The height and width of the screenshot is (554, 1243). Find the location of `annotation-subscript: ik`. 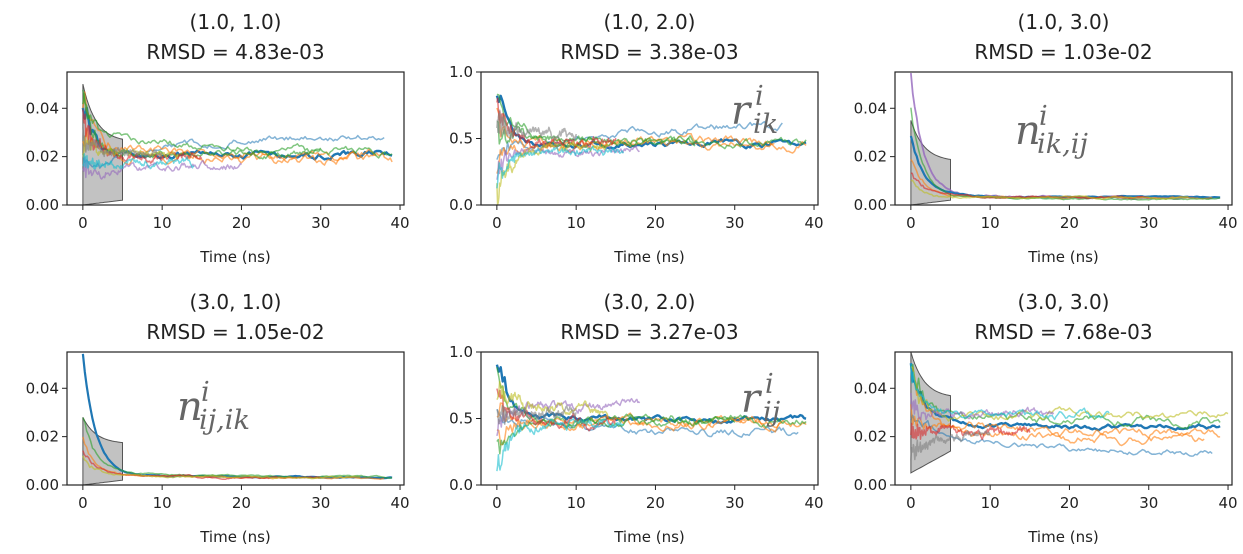

annotation-subscript: ik is located at coordinates (765, 124).